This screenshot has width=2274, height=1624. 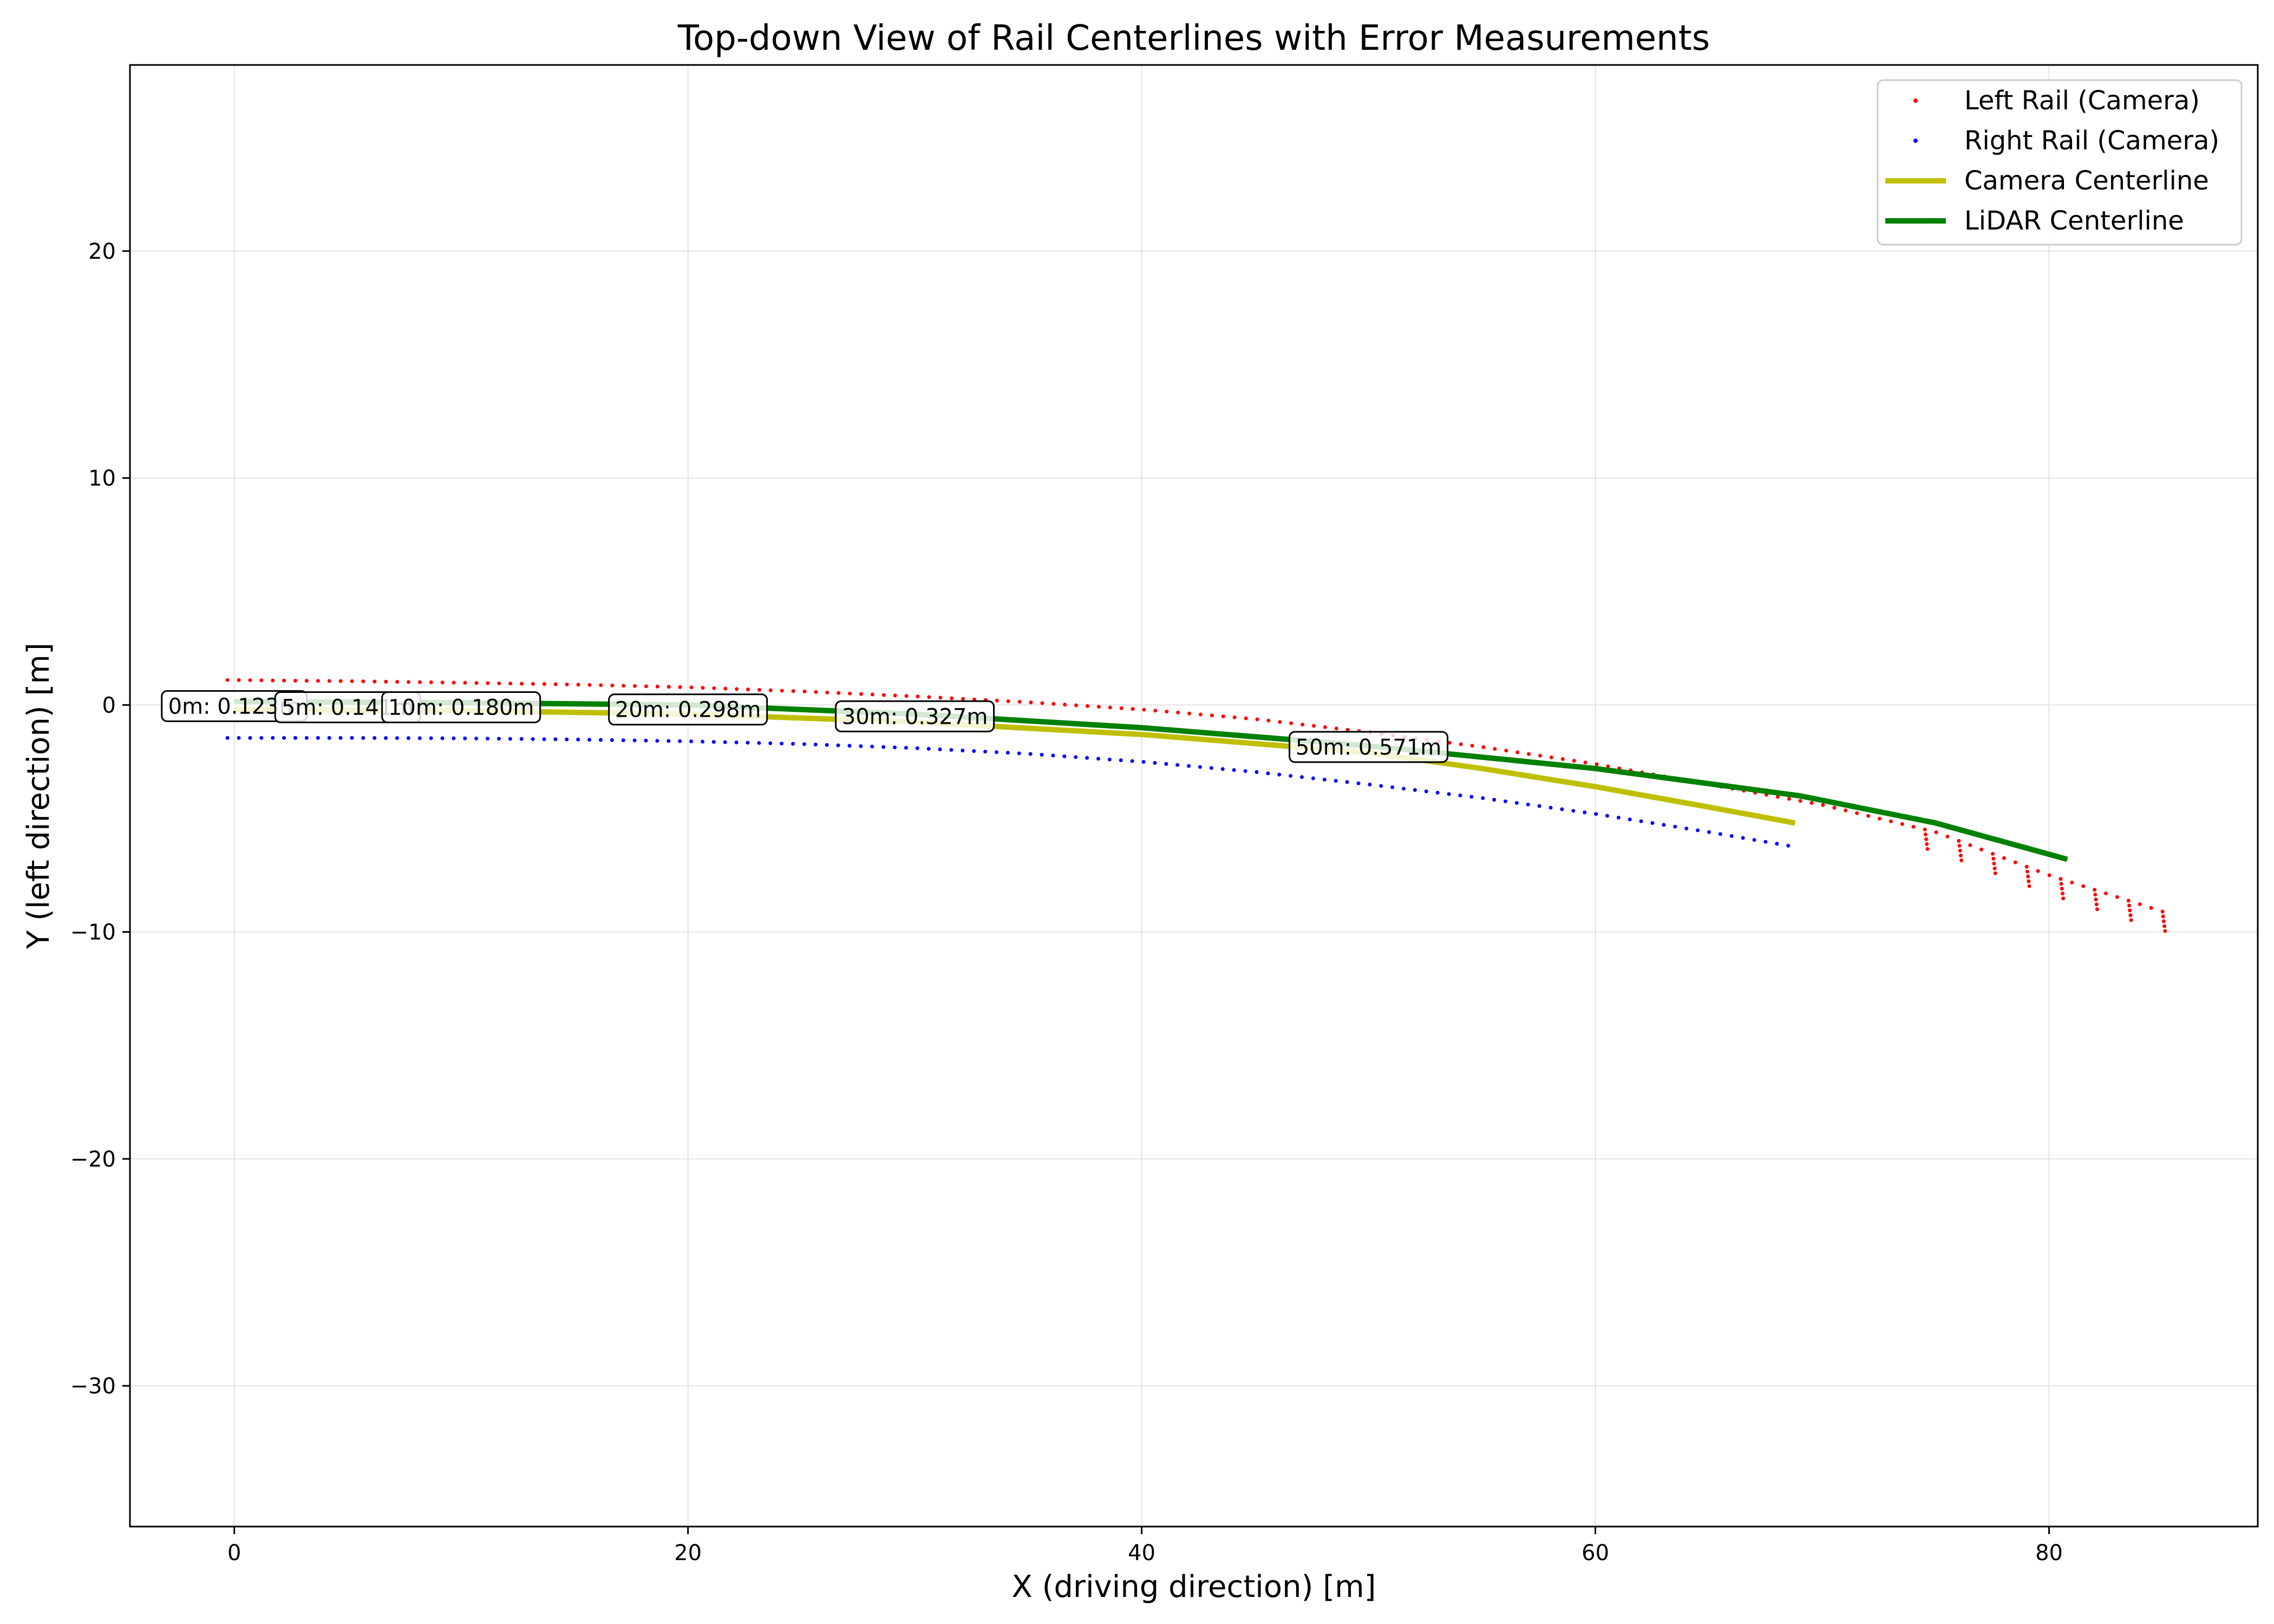 I want to click on x-tick-label: 60, so click(x=1596, y=1553).